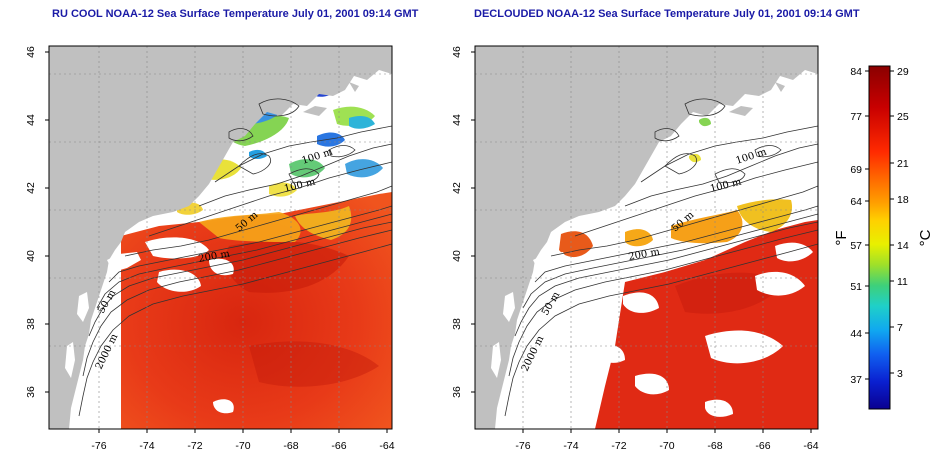 The width and height of the screenshot is (950, 475). Describe the element at coordinates (900, 374) in the screenshot. I see `celsius-tick: 3` at that location.